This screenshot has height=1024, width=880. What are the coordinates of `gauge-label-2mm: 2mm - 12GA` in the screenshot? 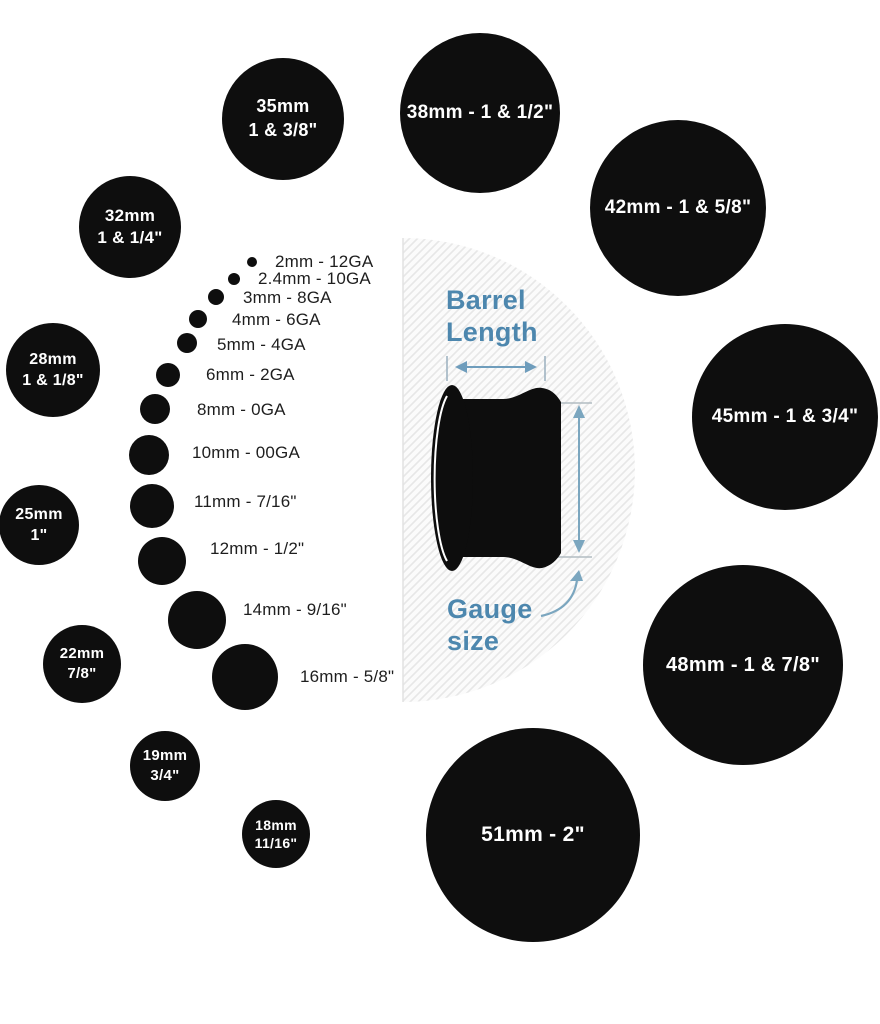 It's located at (324, 261).